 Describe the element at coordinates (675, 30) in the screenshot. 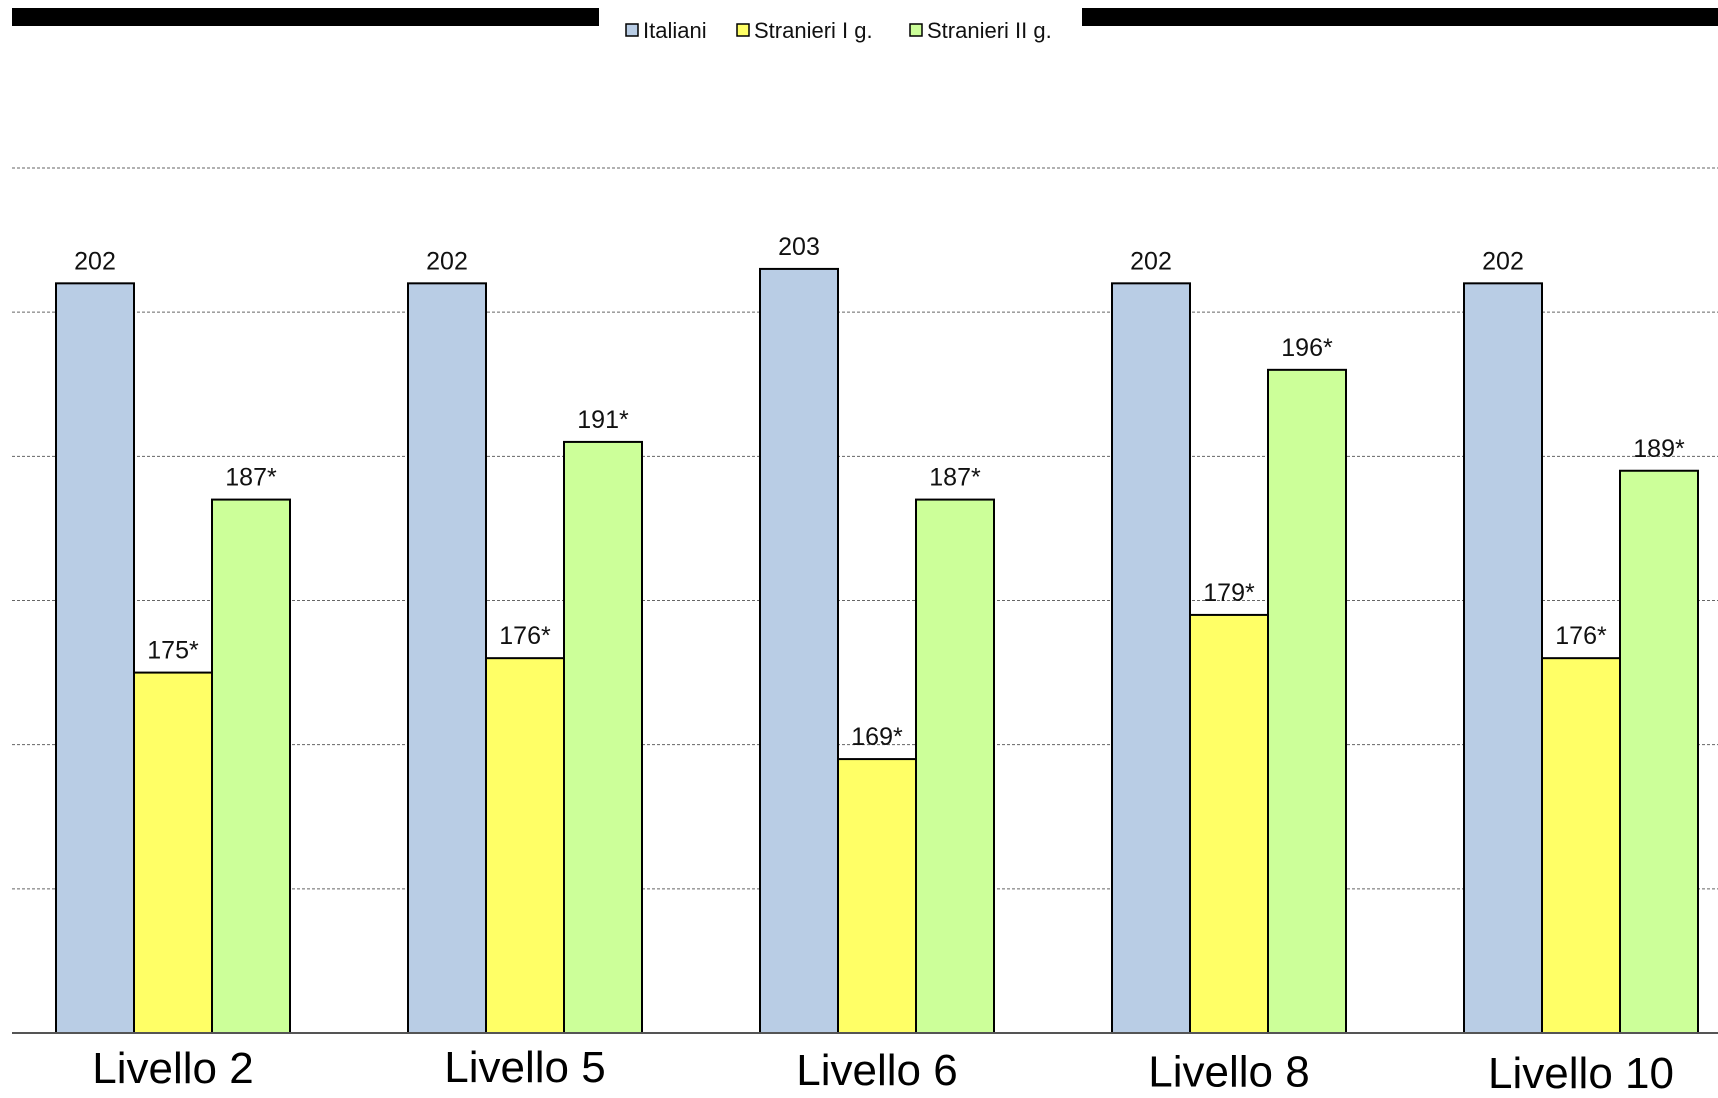

I see `legend-label: Italiani` at that location.